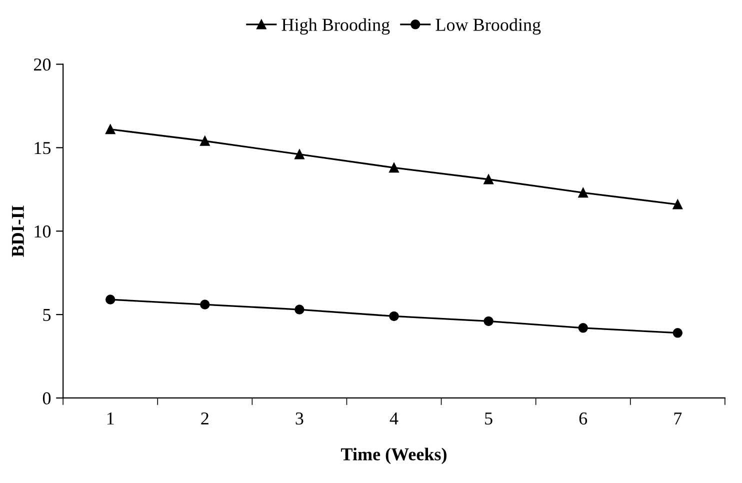 This screenshot has height=483, width=742. I want to click on y-tick-label: 20, so click(42, 64).